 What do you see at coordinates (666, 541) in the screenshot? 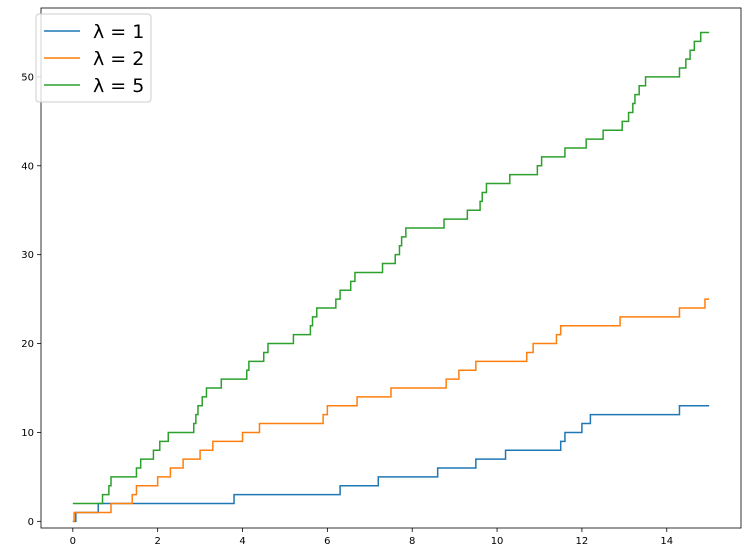
I see `x-tick-label: 14` at bounding box center [666, 541].